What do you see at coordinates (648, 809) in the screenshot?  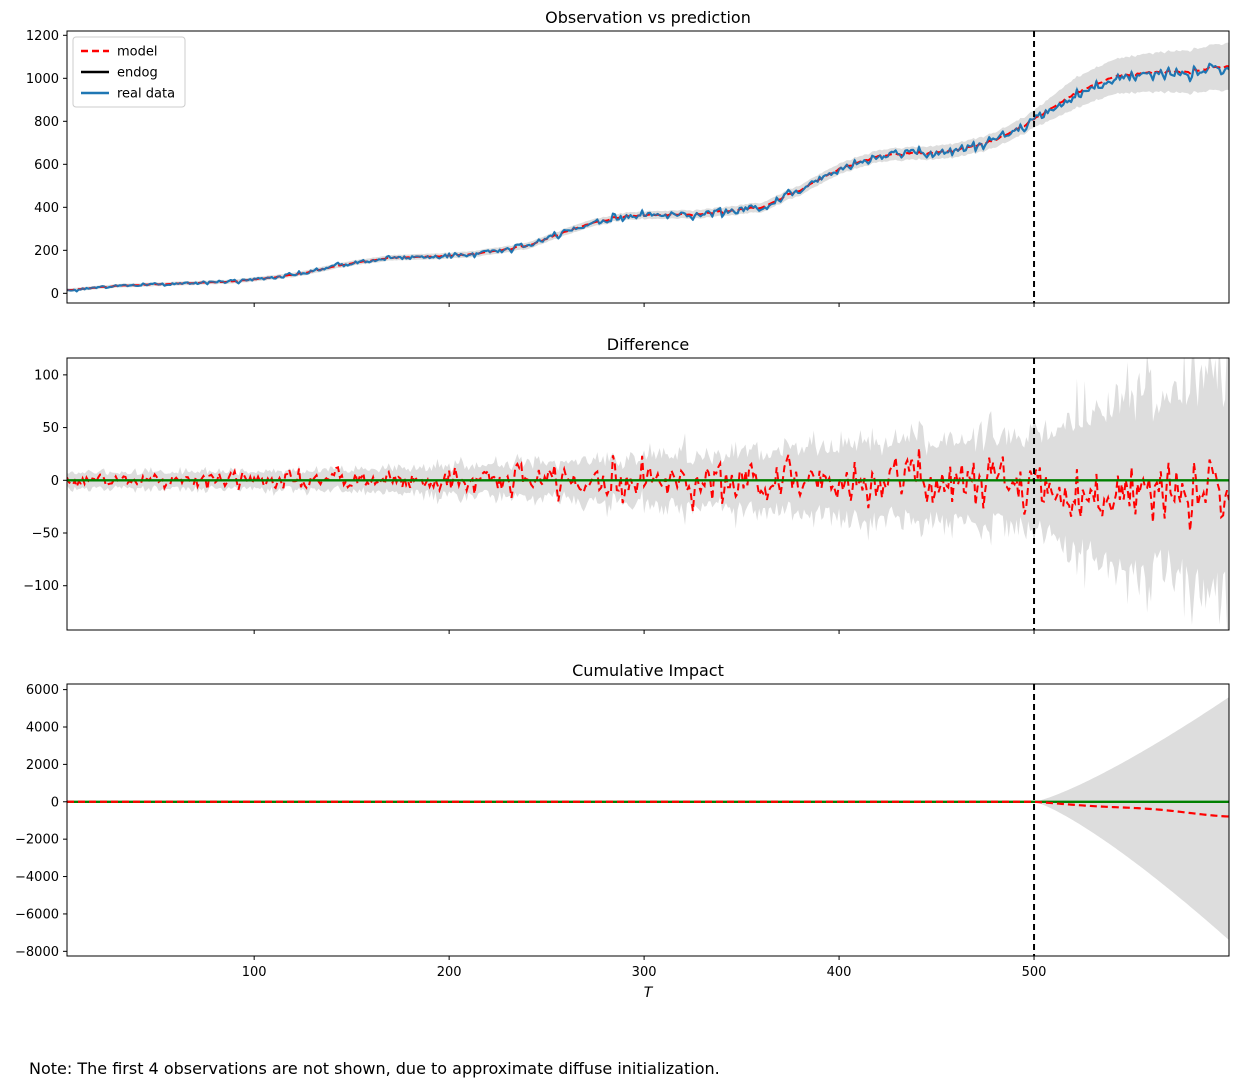 I see `series-cumulative` at bounding box center [648, 809].